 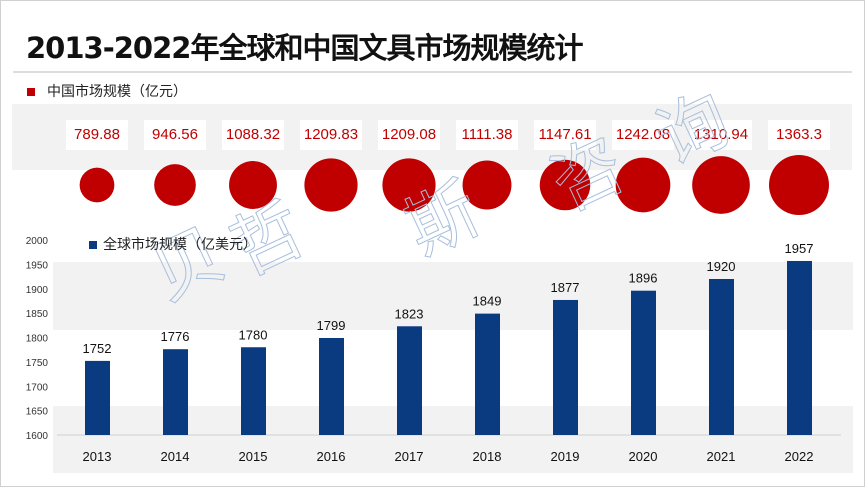 I want to click on watermark-char: 咨, so click(x=588, y=175).